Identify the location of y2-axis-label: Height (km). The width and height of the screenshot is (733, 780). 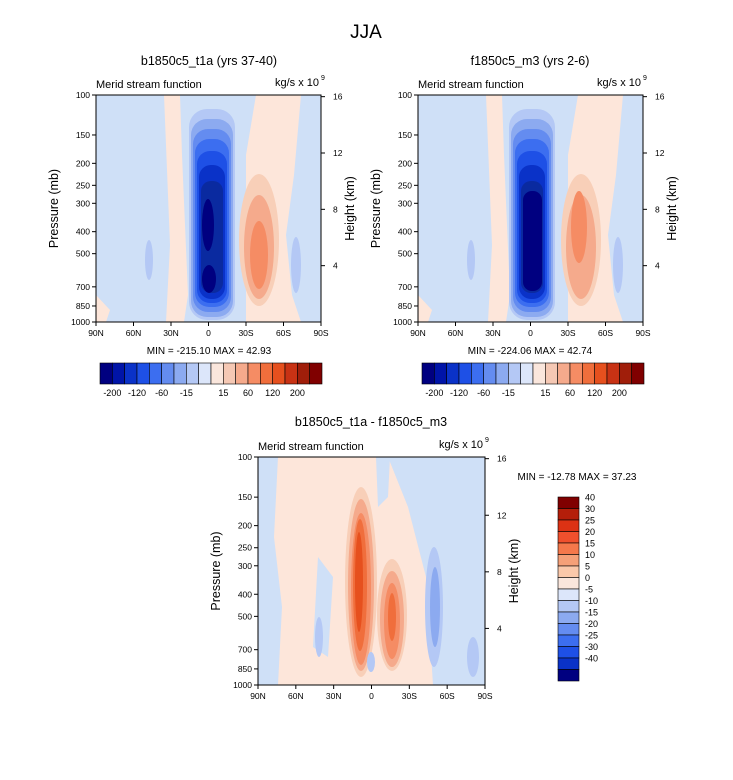
(350, 208).